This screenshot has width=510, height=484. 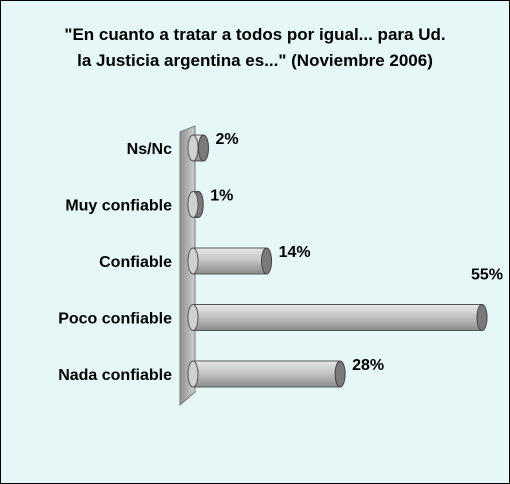 What do you see at coordinates (149, 149) in the screenshot?
I see `category-label: Ns/Nc` at bounding box center [149, 149].